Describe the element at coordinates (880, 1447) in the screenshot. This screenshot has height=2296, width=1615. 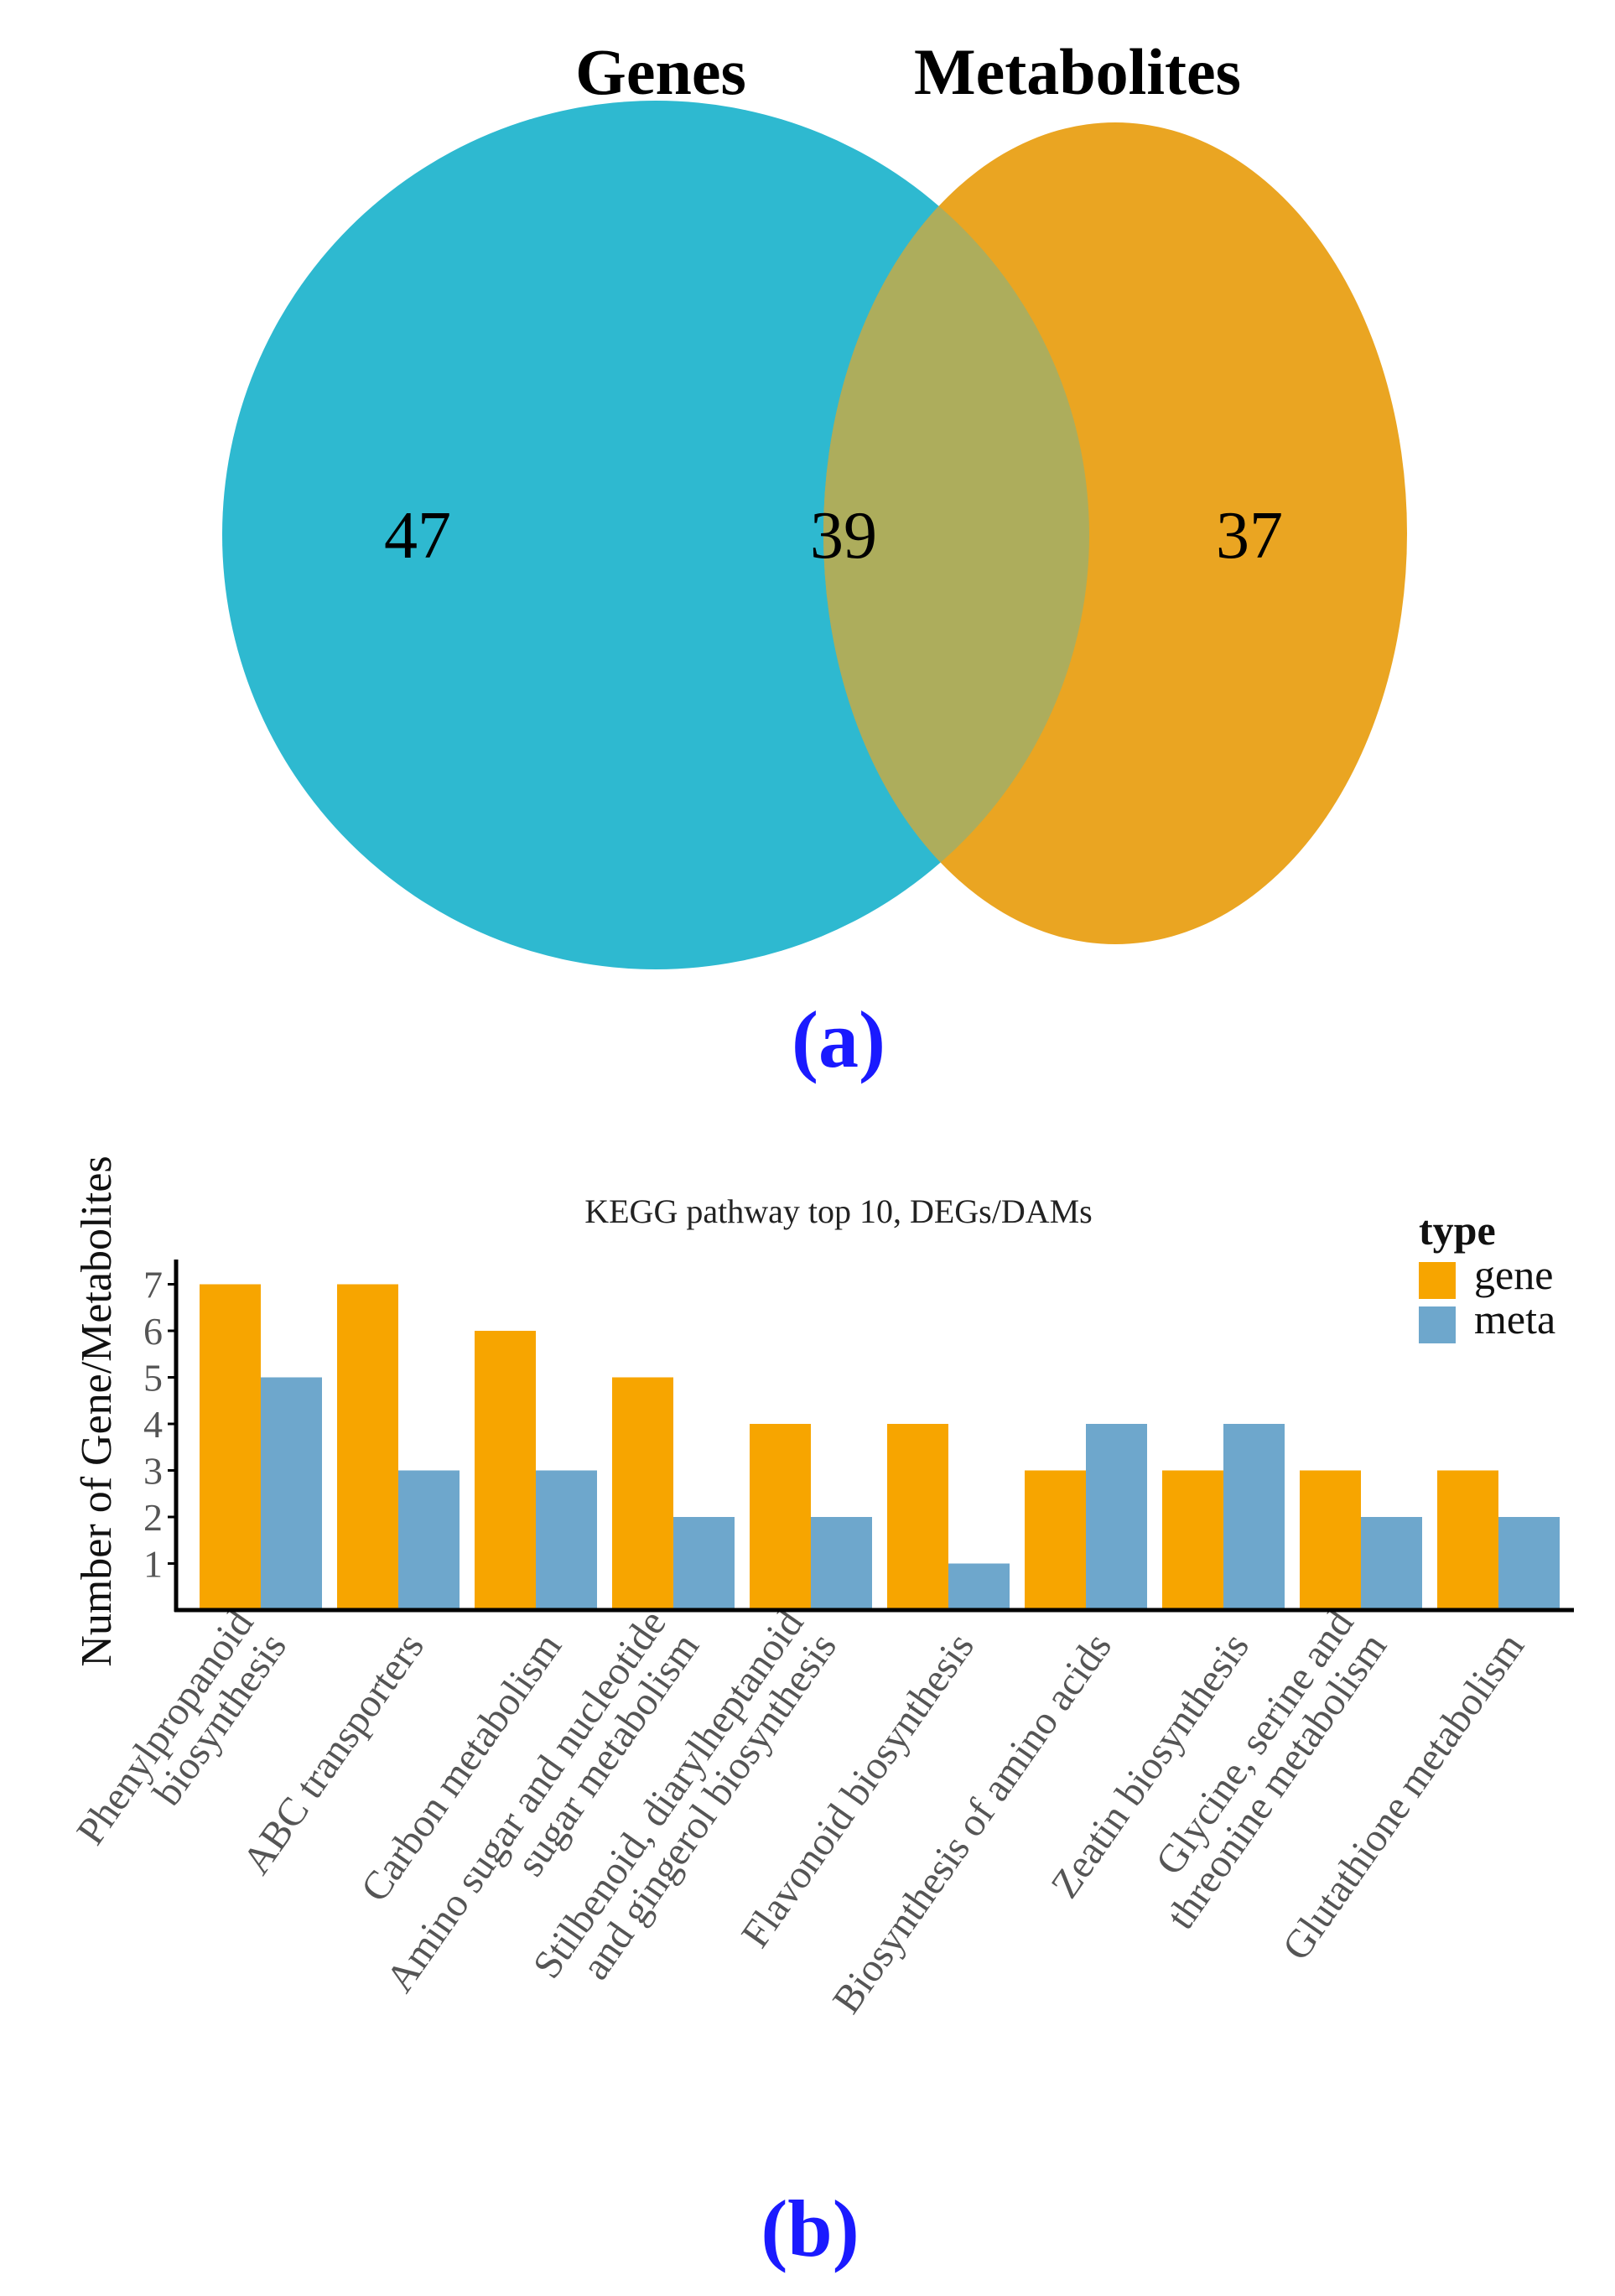
I see `bar-series` at that location.